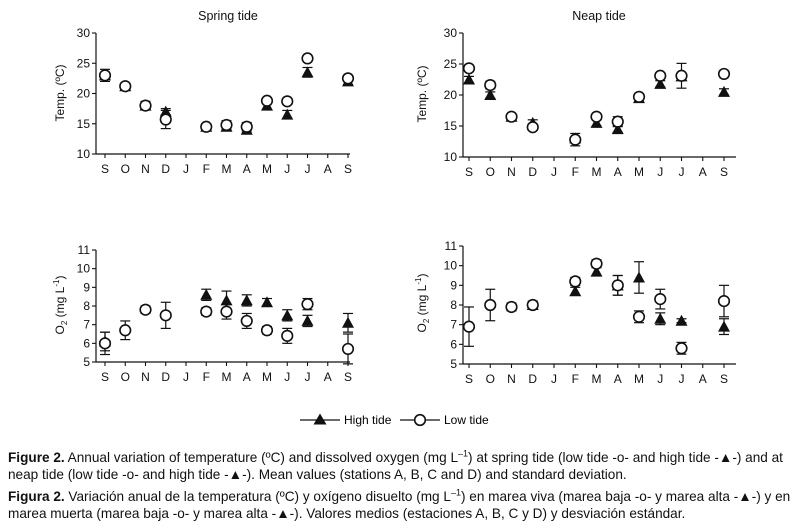 The image size is (805, 530). I want to click on y-tick-label: 7, so click(86, 325).